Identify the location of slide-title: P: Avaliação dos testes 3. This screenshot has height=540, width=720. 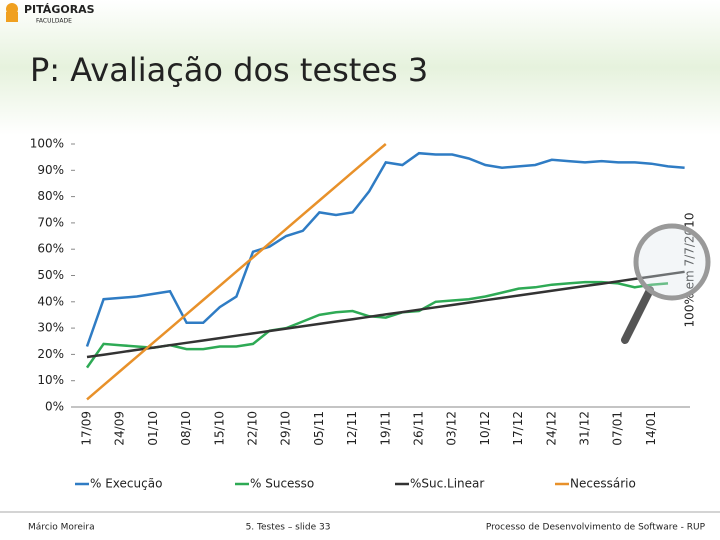
(229, 70).